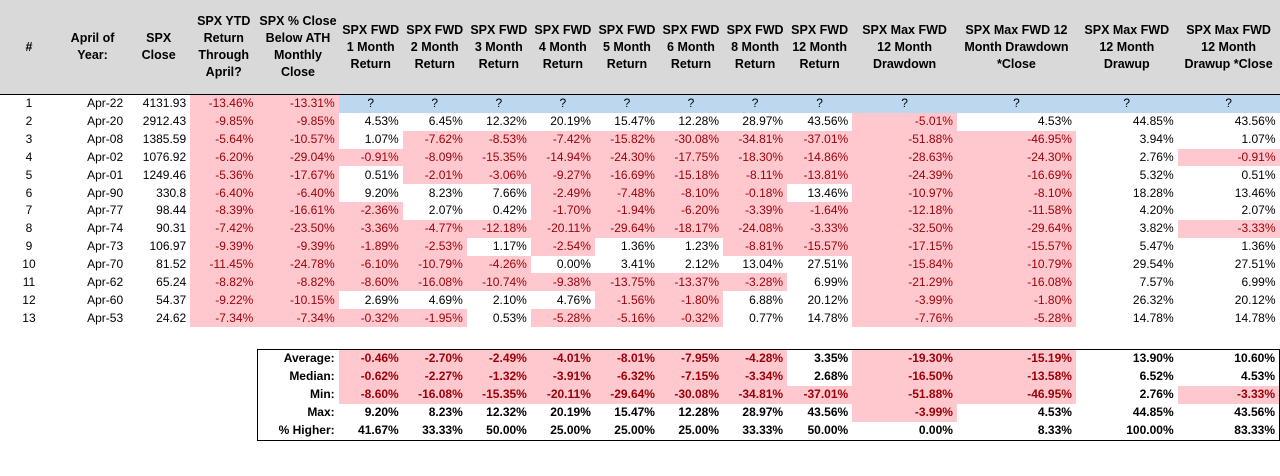  Describe the element at coordinates (381, 121) in the screenshot. I see `table-cell: 4.53%` at that location.